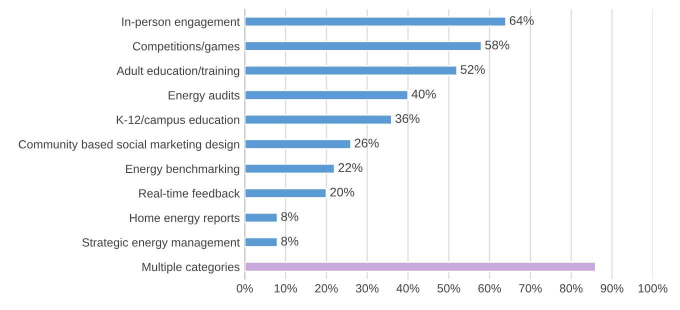  Describe the element at coordinates (342, 192) in the screenshot. I see `data-label: 20%` at that location.